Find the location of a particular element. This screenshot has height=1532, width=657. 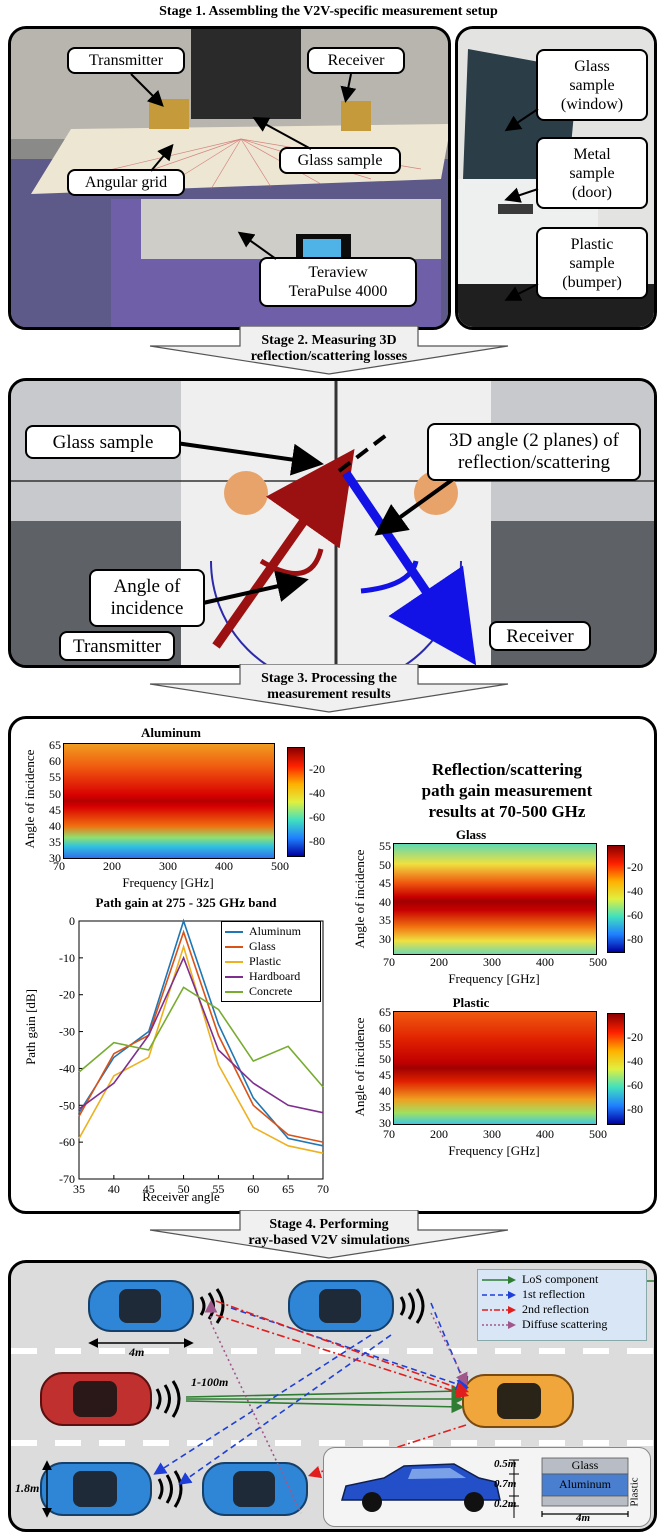

linechart-ylabel: Path gain [dB] is located at coordinates (30, 1027).